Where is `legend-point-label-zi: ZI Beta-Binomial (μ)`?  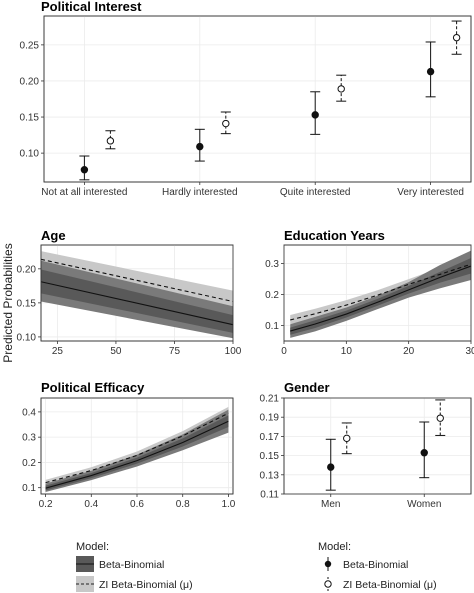
legend-point-label-zi: ZI Beta-Binomial (μ) is located at coordinates (390, 585).